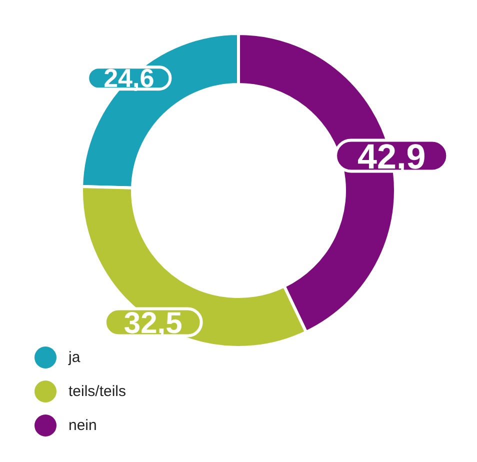 The image size is (477, 462). Describe the element at coordinates (153, 323) in the screenshot. I see `data-label: 32,5` at that location.